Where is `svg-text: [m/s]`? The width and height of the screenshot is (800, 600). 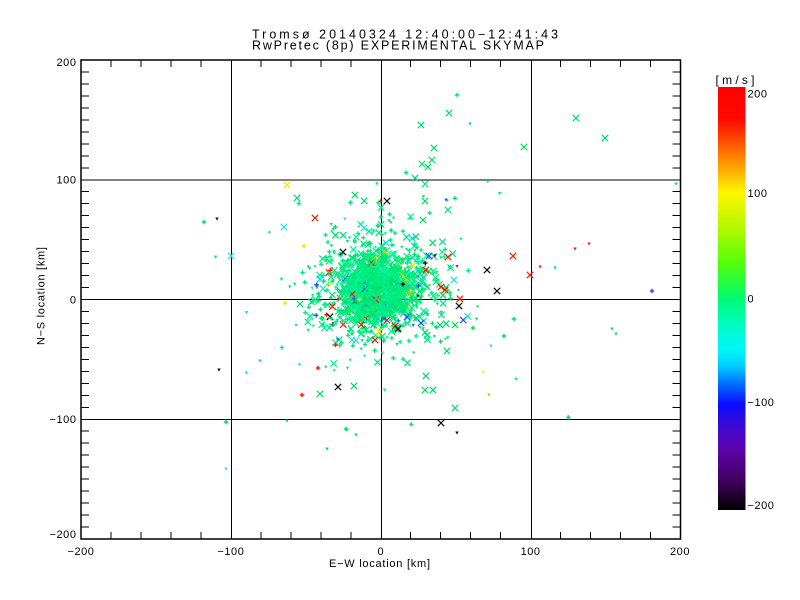
svg-text: [m/s] is located at coordinates (735, 80).